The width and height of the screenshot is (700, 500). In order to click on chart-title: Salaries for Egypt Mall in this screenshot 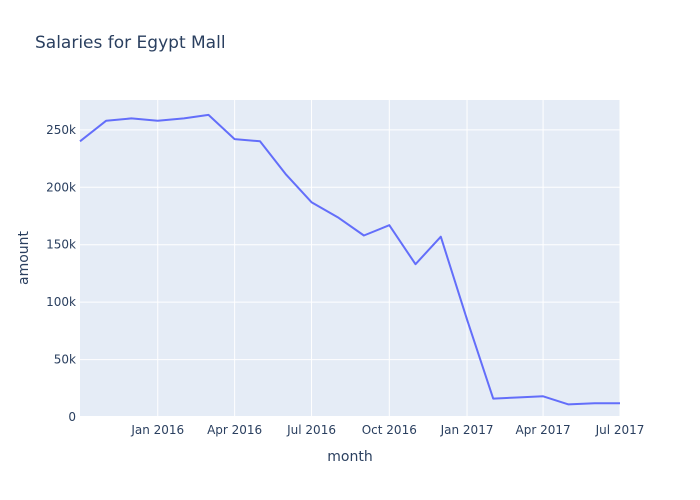, I will do `click(130, 43)`.